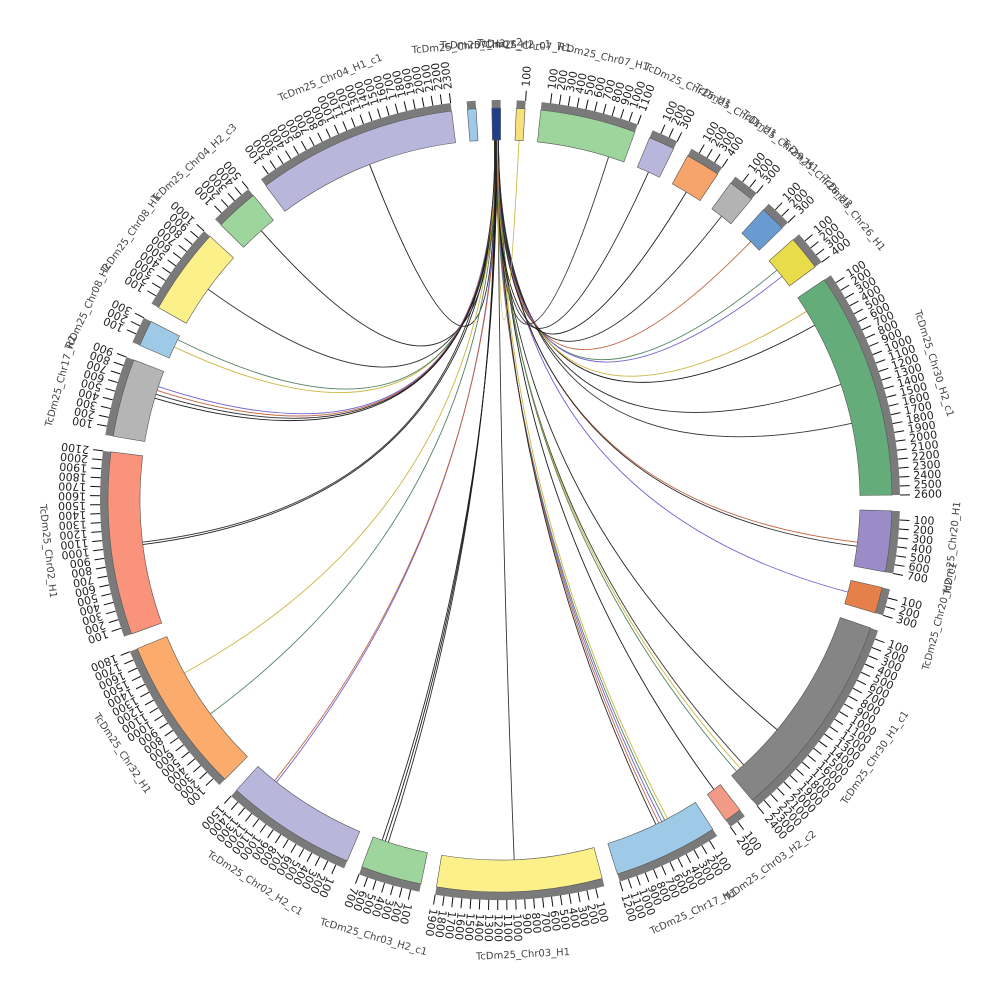  I want to click on tick-label: 2600, so click(928, 493).